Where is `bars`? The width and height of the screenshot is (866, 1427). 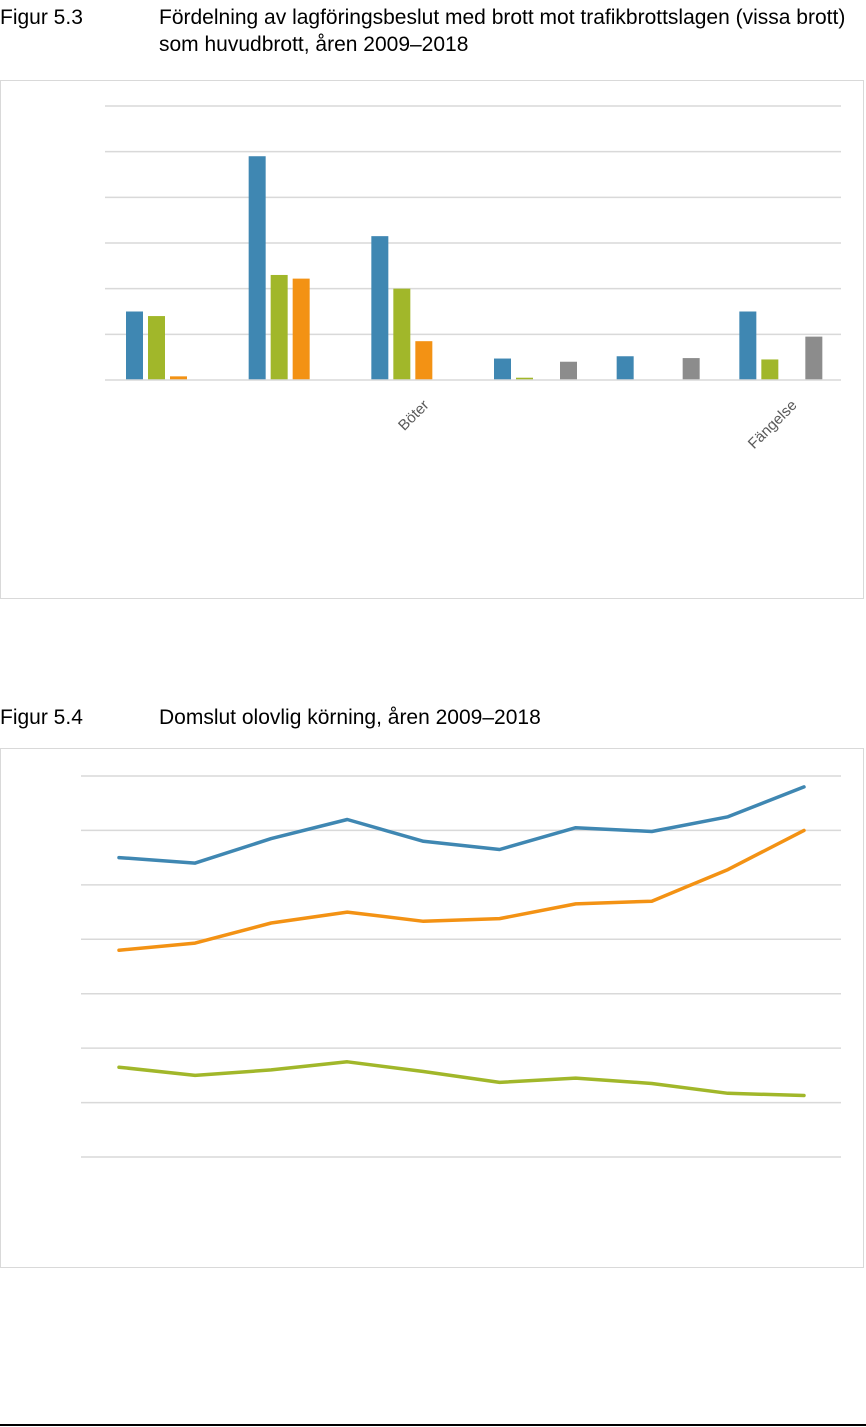
bars is located at coordinates (474, 268).